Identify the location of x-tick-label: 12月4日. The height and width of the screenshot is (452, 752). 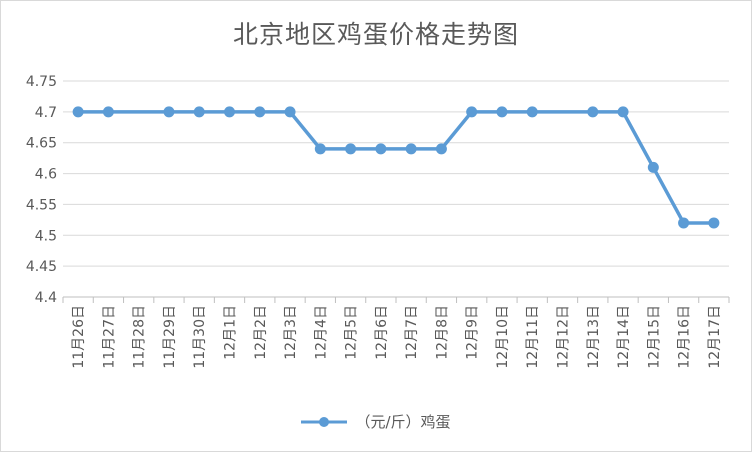
(321, 332).